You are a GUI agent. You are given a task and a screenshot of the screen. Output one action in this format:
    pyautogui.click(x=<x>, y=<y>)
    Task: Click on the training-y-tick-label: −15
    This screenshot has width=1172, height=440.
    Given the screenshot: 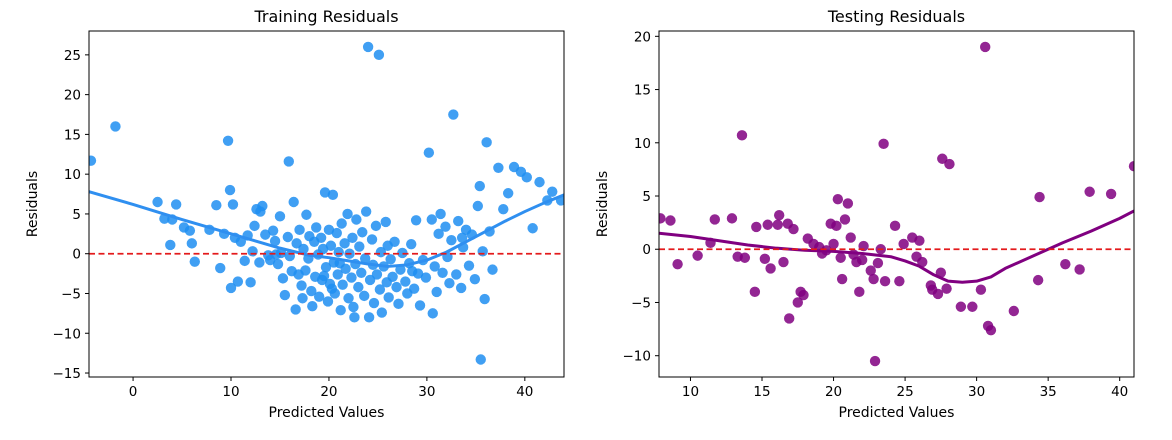 What is the action you would take?
    pyautogui.click(x=67, y=374)
    